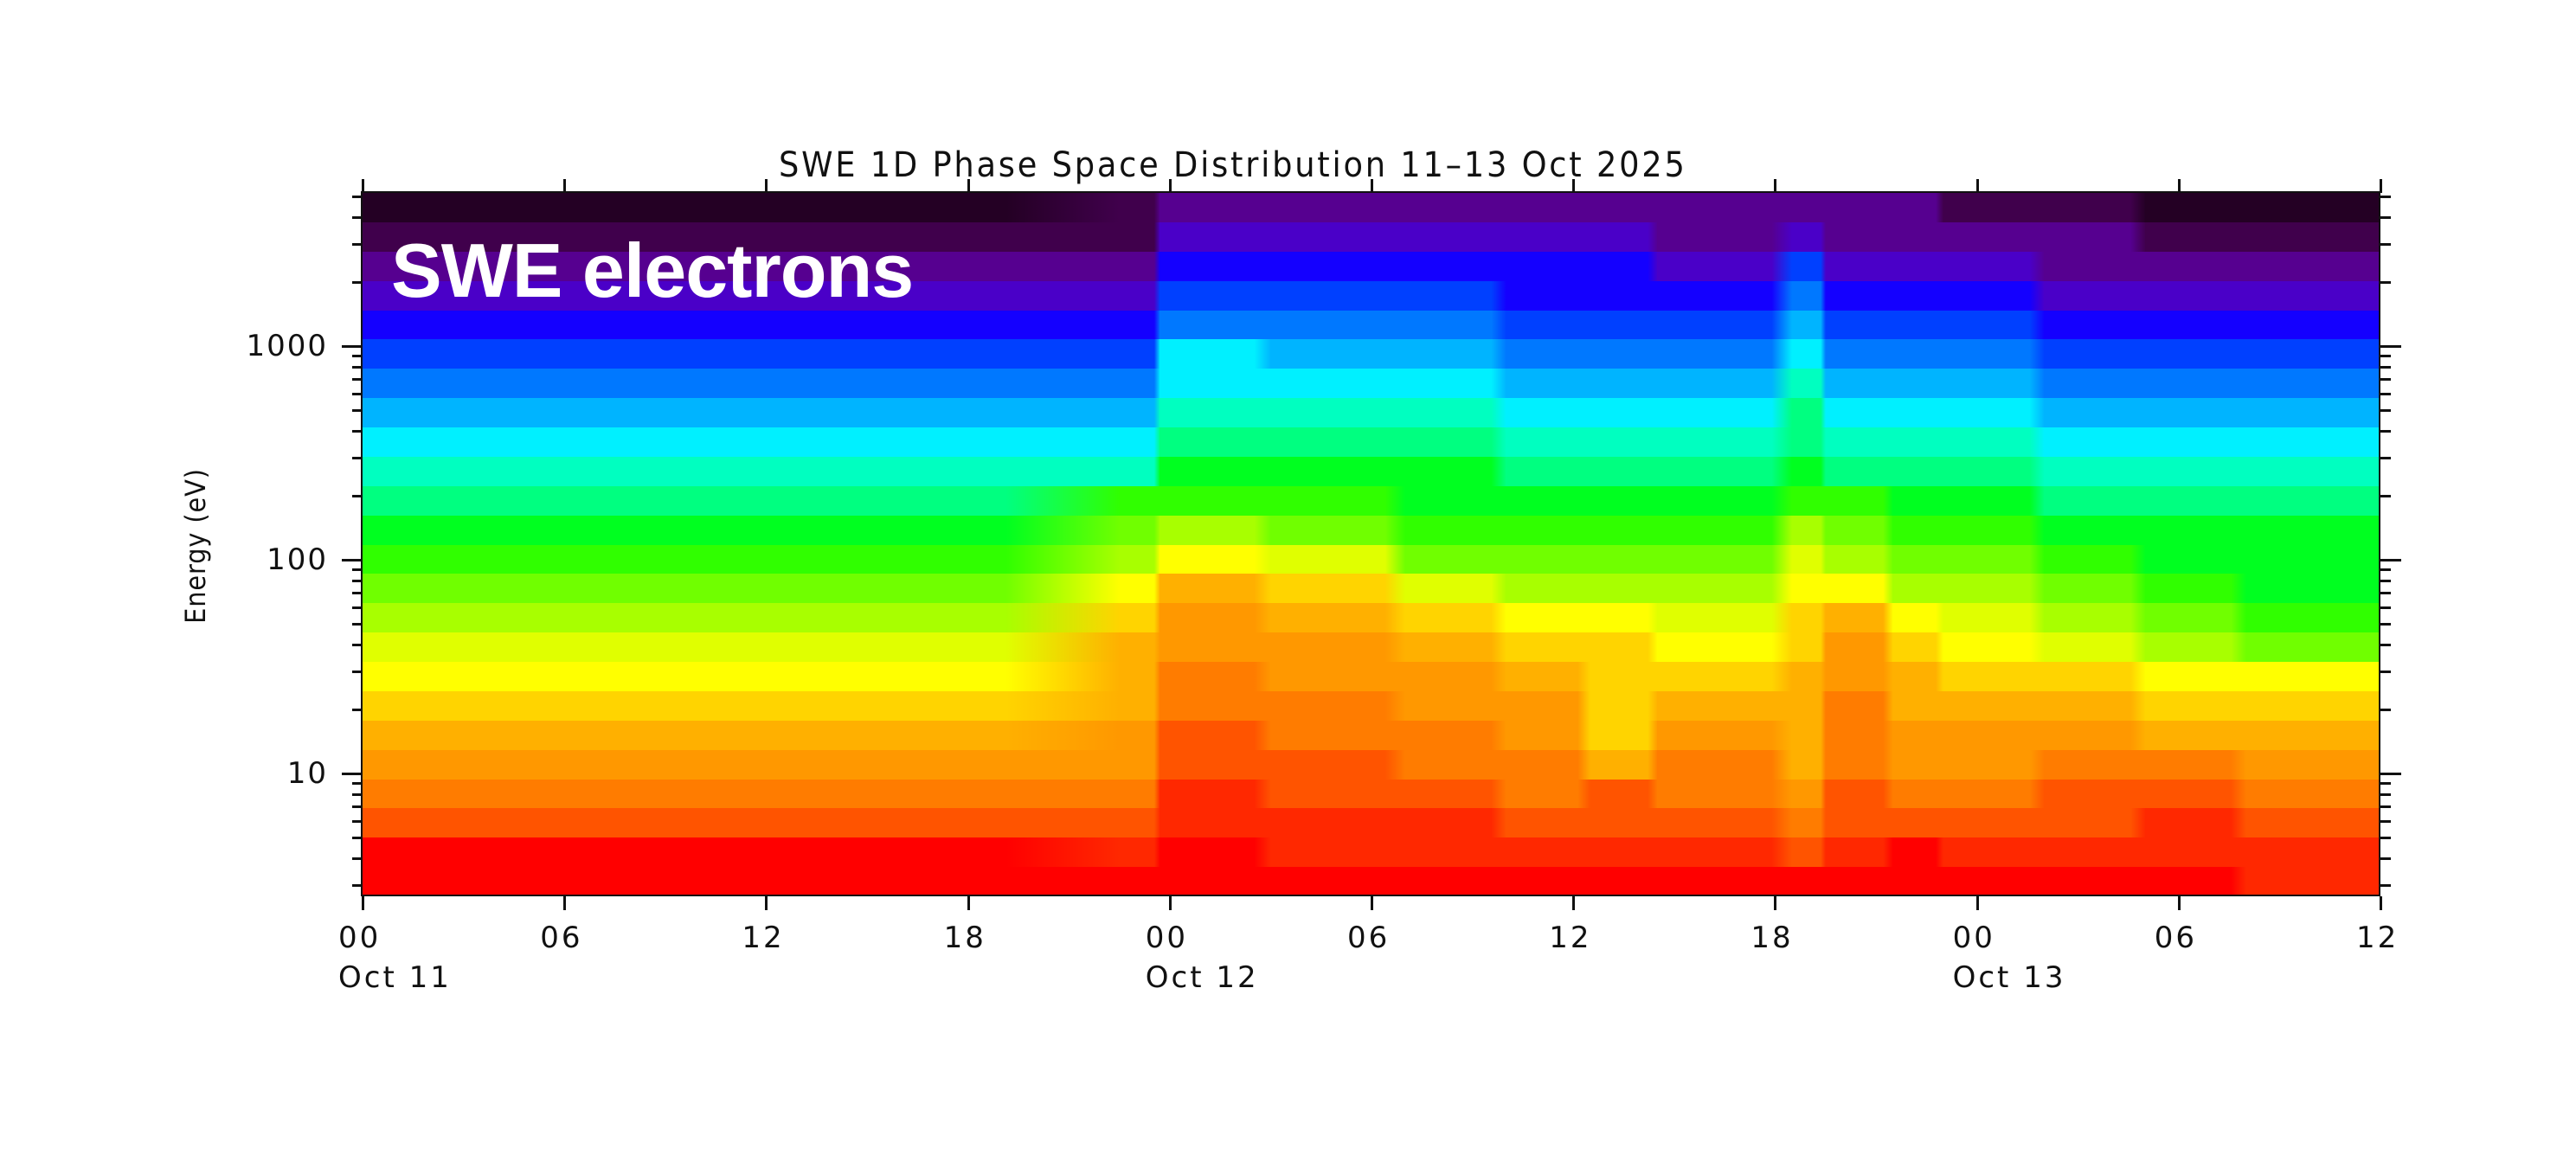 The height and width of the screenshot is (1155, 2576). Describe the element at coordinates (395, 977) in the screenshot. I see `x-date-label: Oct 11` at that location.